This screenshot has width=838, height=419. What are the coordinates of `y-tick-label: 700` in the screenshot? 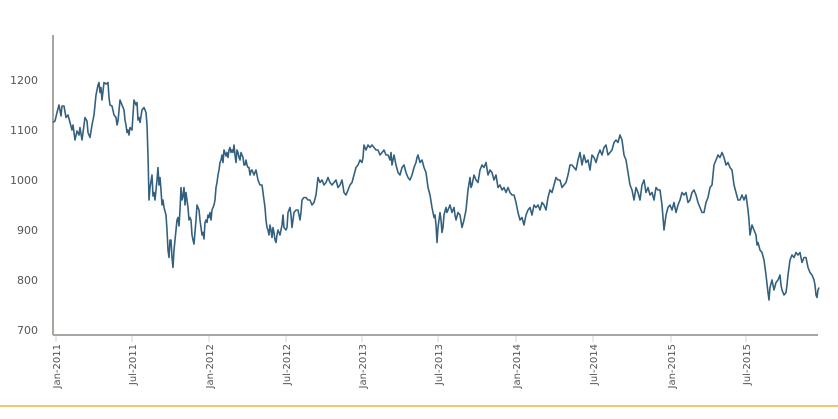 It's located at (27, 330).